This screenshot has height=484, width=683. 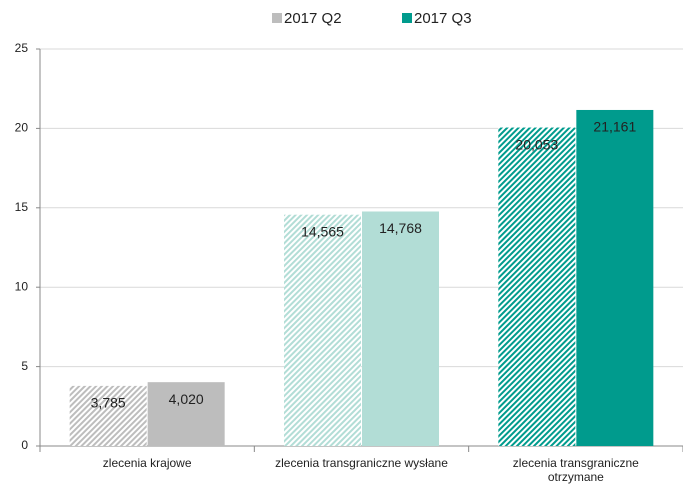 I want to click on data-label: 4,020, so click(x=186, y=399).